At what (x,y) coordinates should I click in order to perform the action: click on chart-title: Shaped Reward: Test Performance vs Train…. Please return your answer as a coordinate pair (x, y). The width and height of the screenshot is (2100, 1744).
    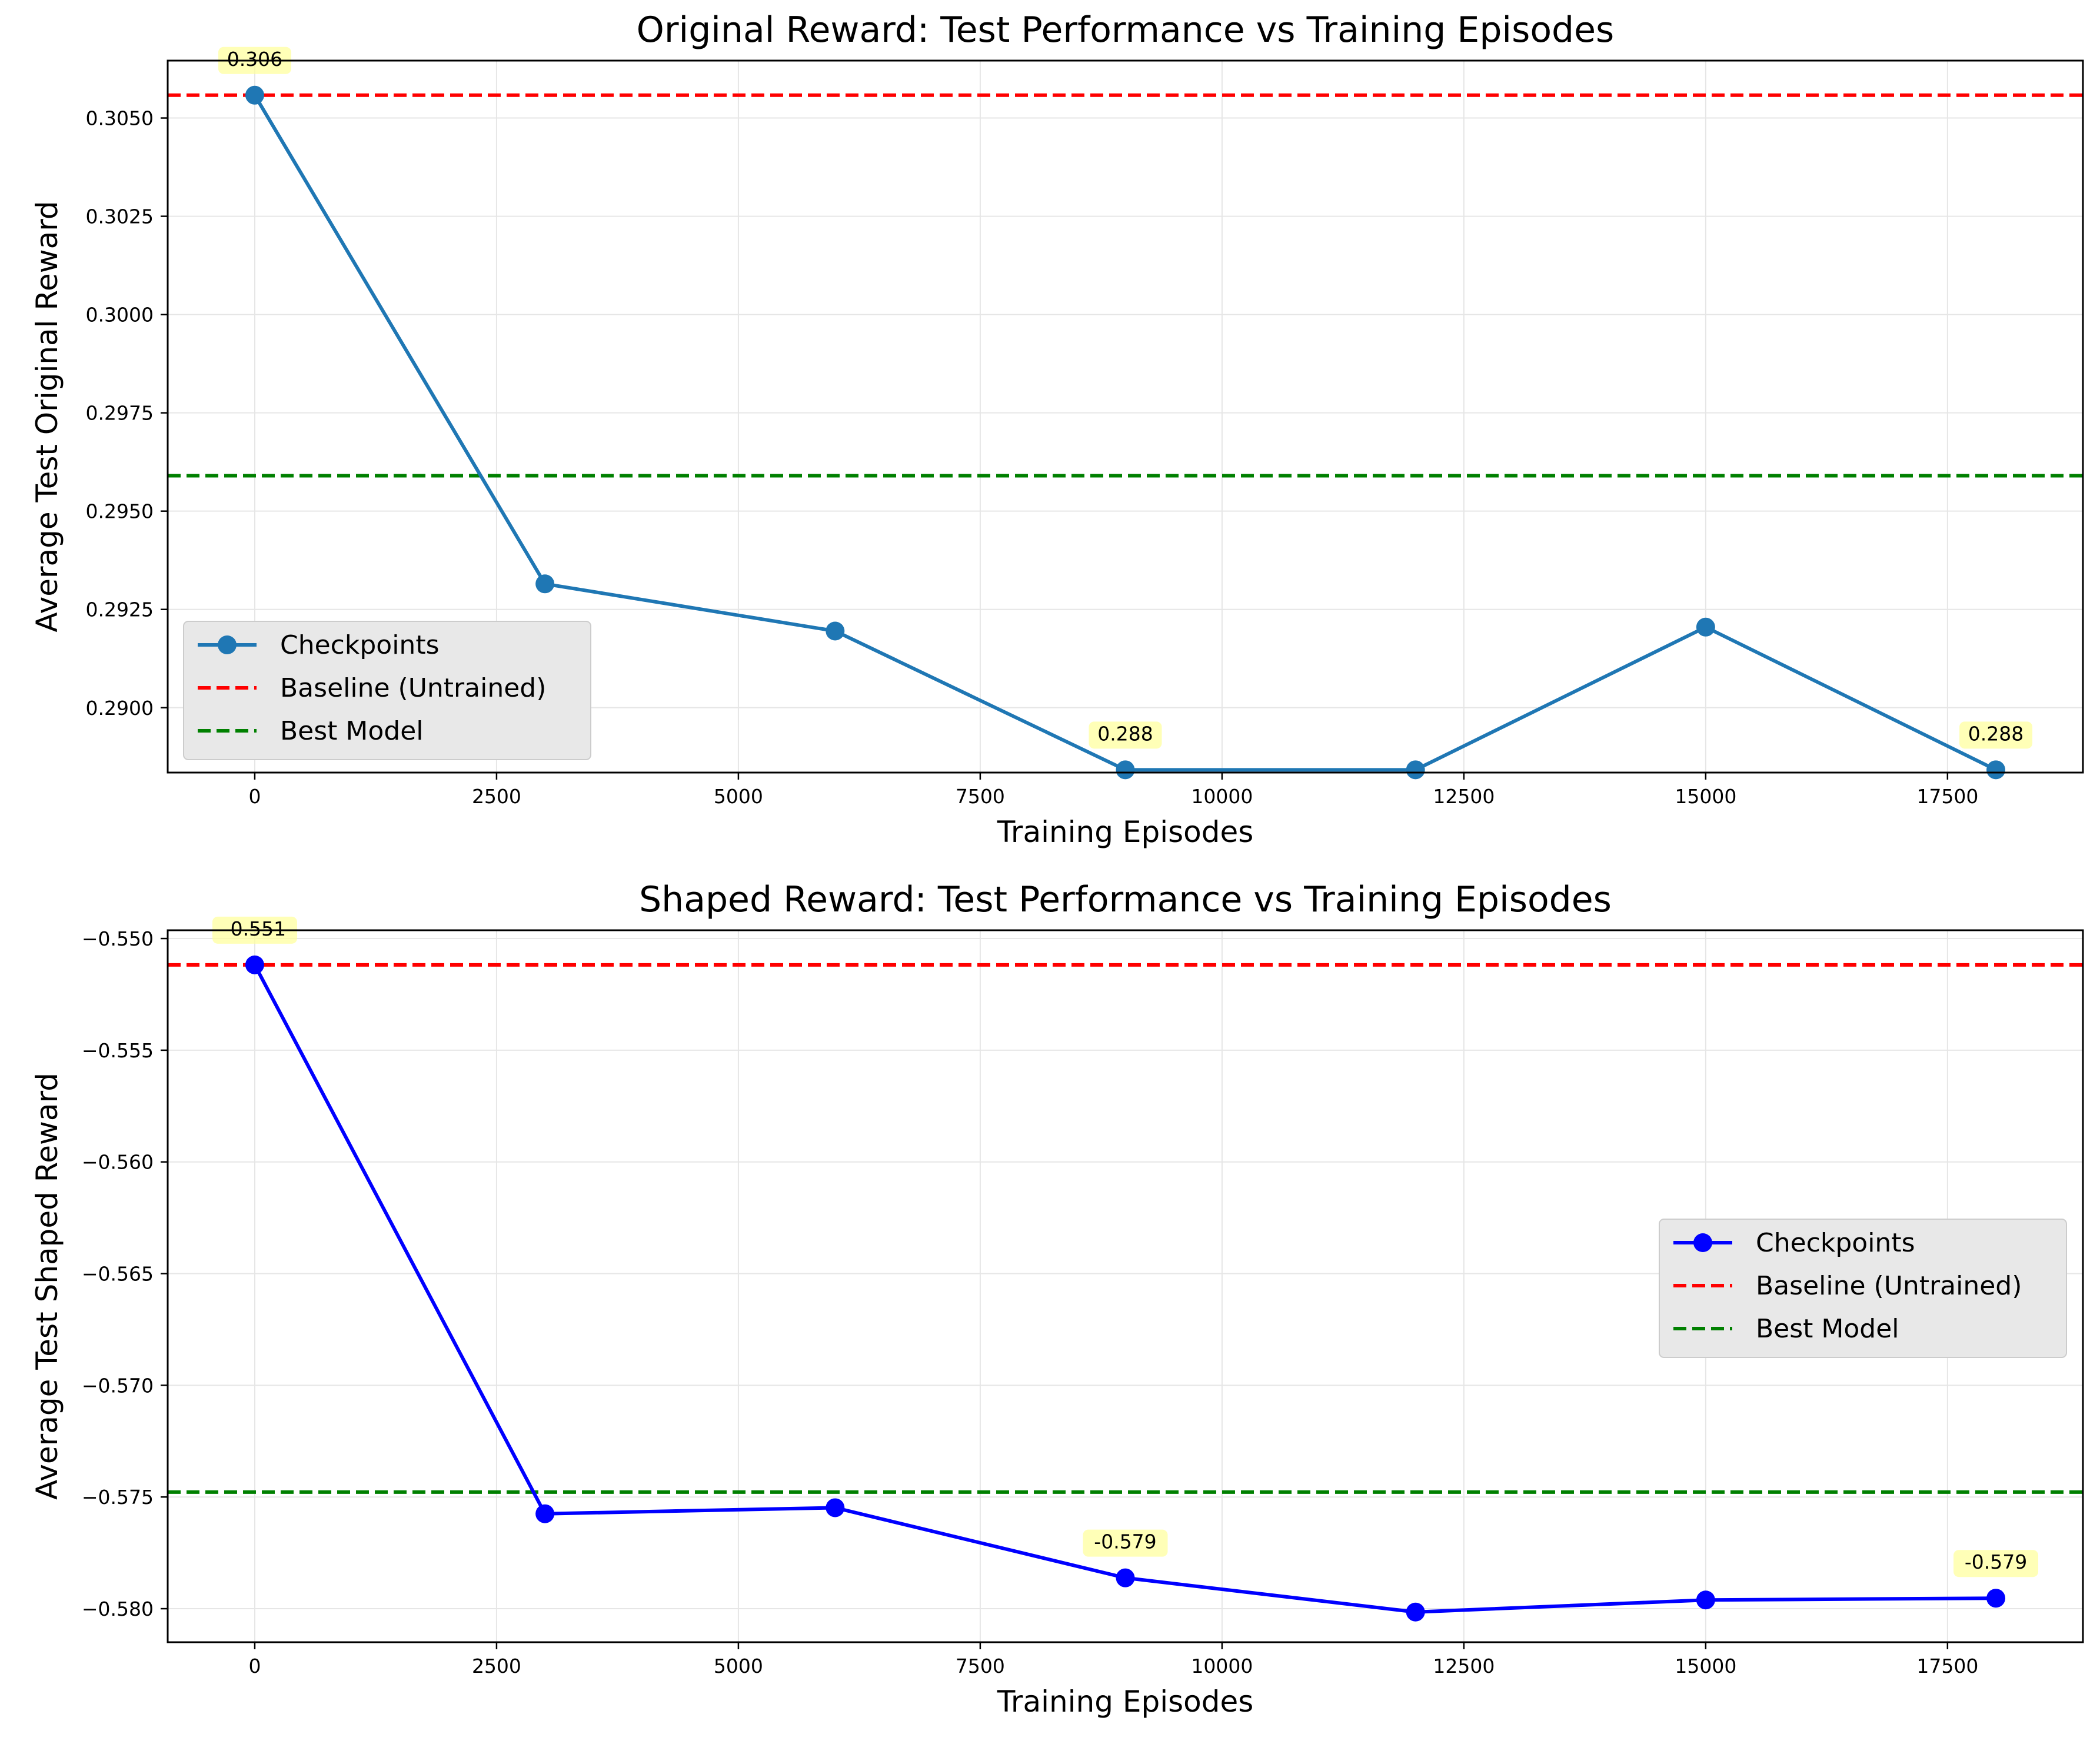
    Looking at the image, I should click on (1125, 899).